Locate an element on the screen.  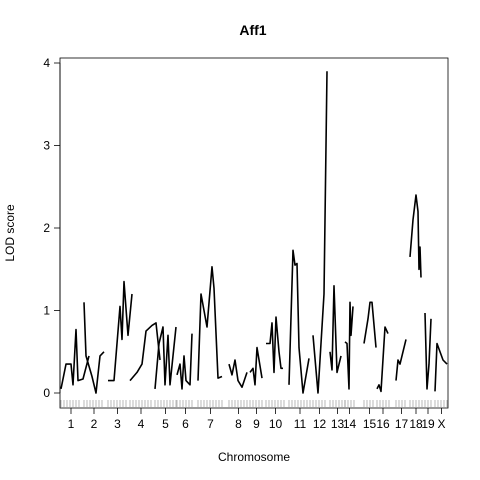
x-tick-label: 11 is located at coordinates (300, 424).